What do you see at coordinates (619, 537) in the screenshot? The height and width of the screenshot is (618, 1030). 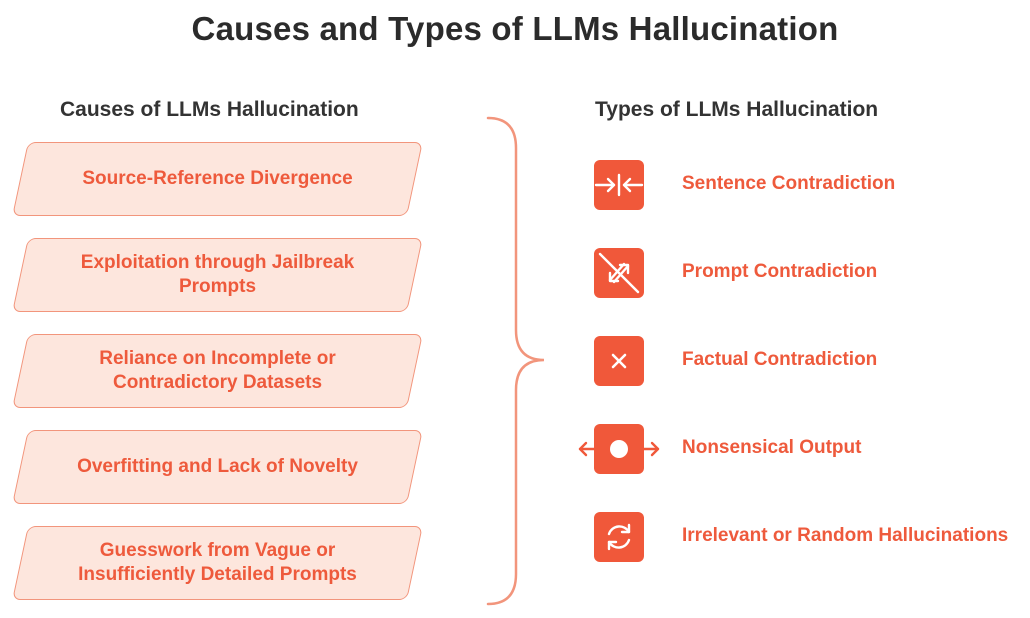 I see `refresh-icon` at bounding box center [619, 537].